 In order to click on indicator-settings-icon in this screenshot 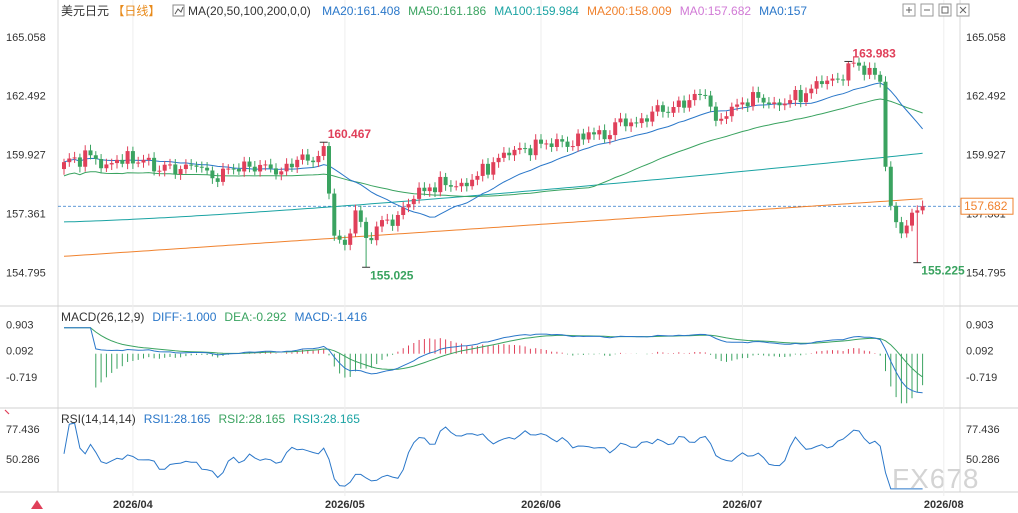, I will do `click(178, 10)`.